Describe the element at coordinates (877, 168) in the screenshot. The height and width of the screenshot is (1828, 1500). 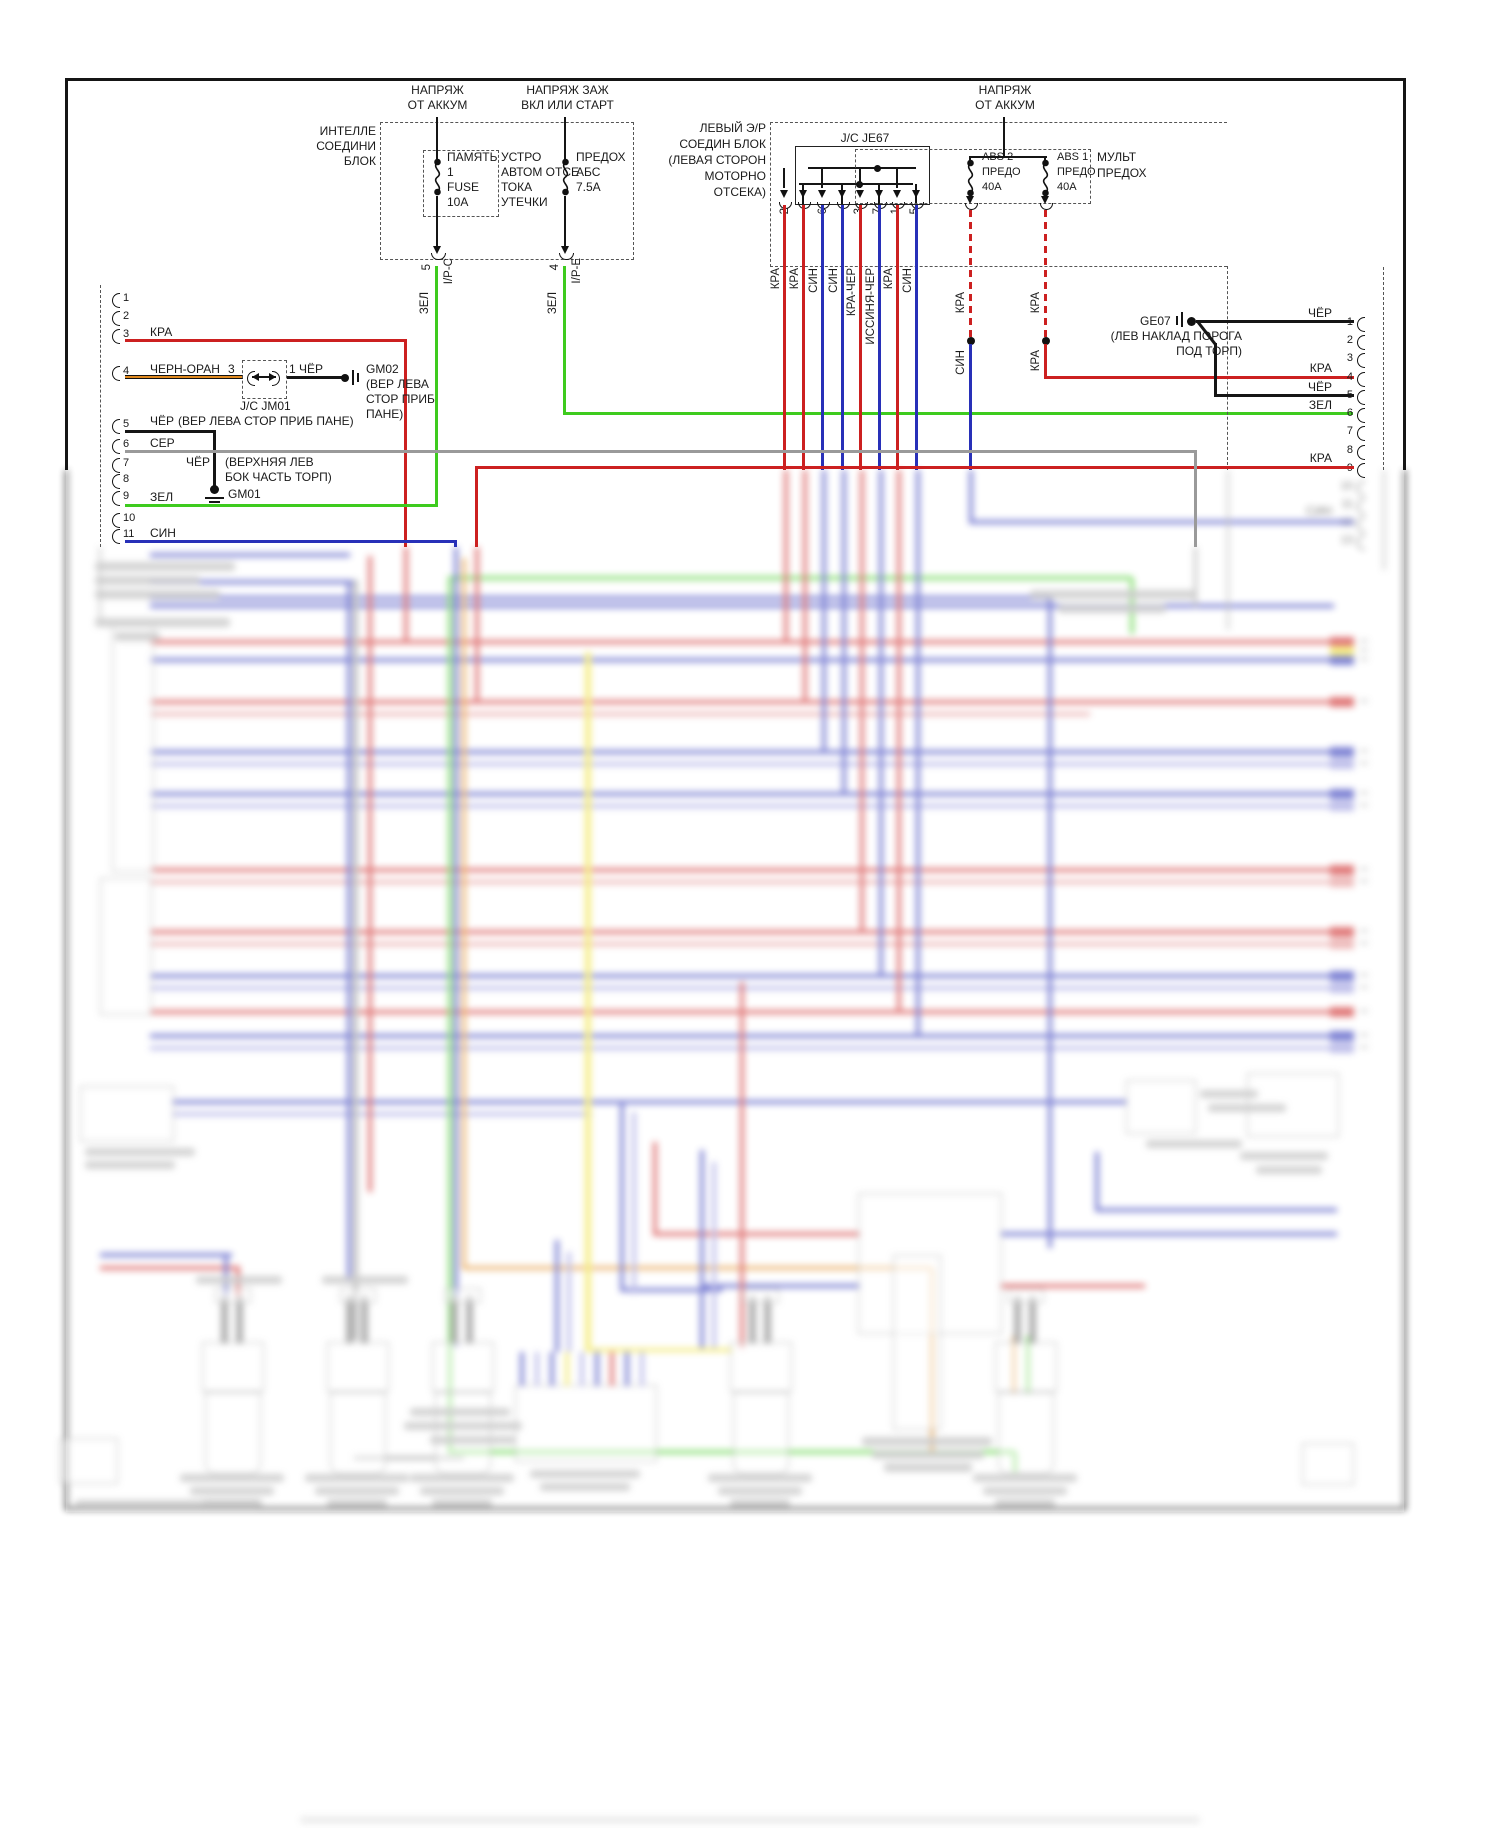
I see `junction-dot` at that location.